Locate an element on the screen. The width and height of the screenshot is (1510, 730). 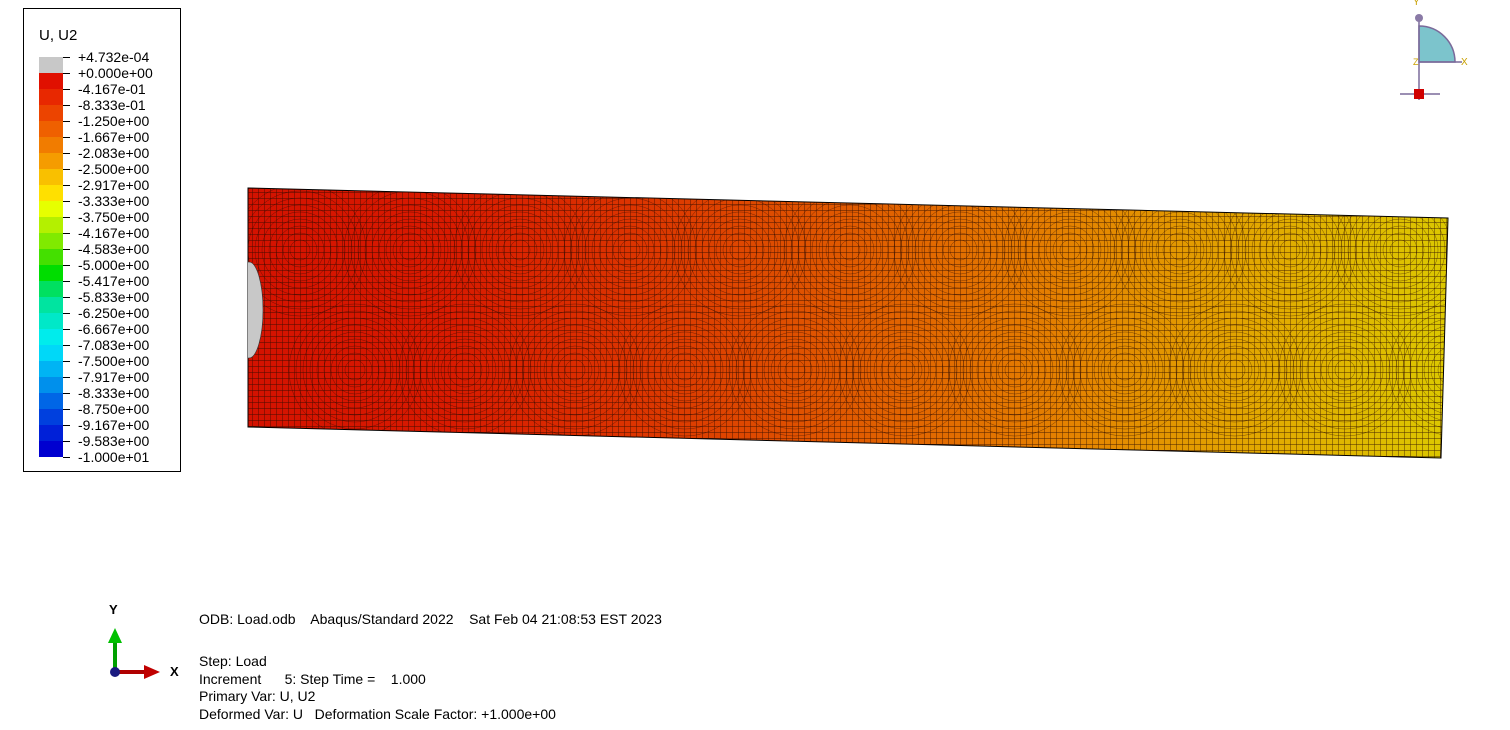
viewcube-z-label: Z is located at coordinates (1416, 62).